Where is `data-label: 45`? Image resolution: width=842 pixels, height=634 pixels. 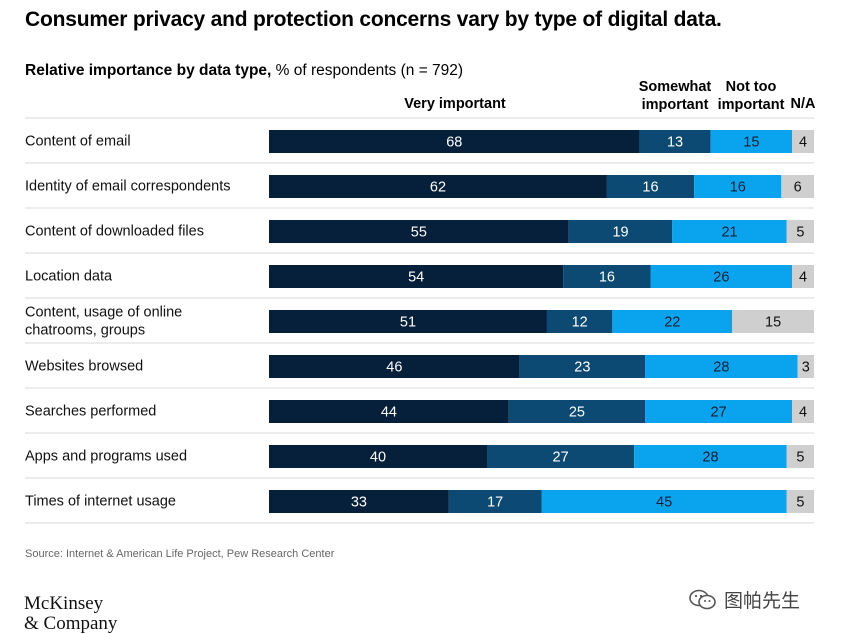
data-label: 45 is located at coordinates (664, 503).